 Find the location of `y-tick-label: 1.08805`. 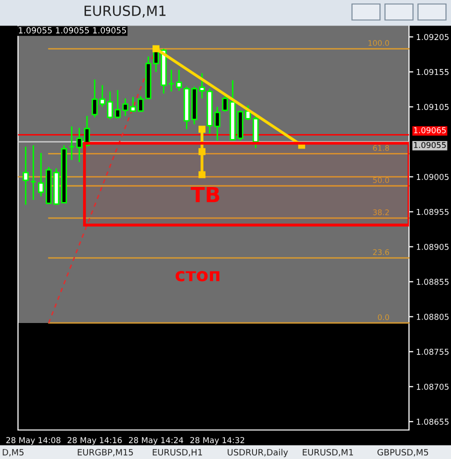

y-tick-label: 1.08805 is located at coordinates (432, 317).